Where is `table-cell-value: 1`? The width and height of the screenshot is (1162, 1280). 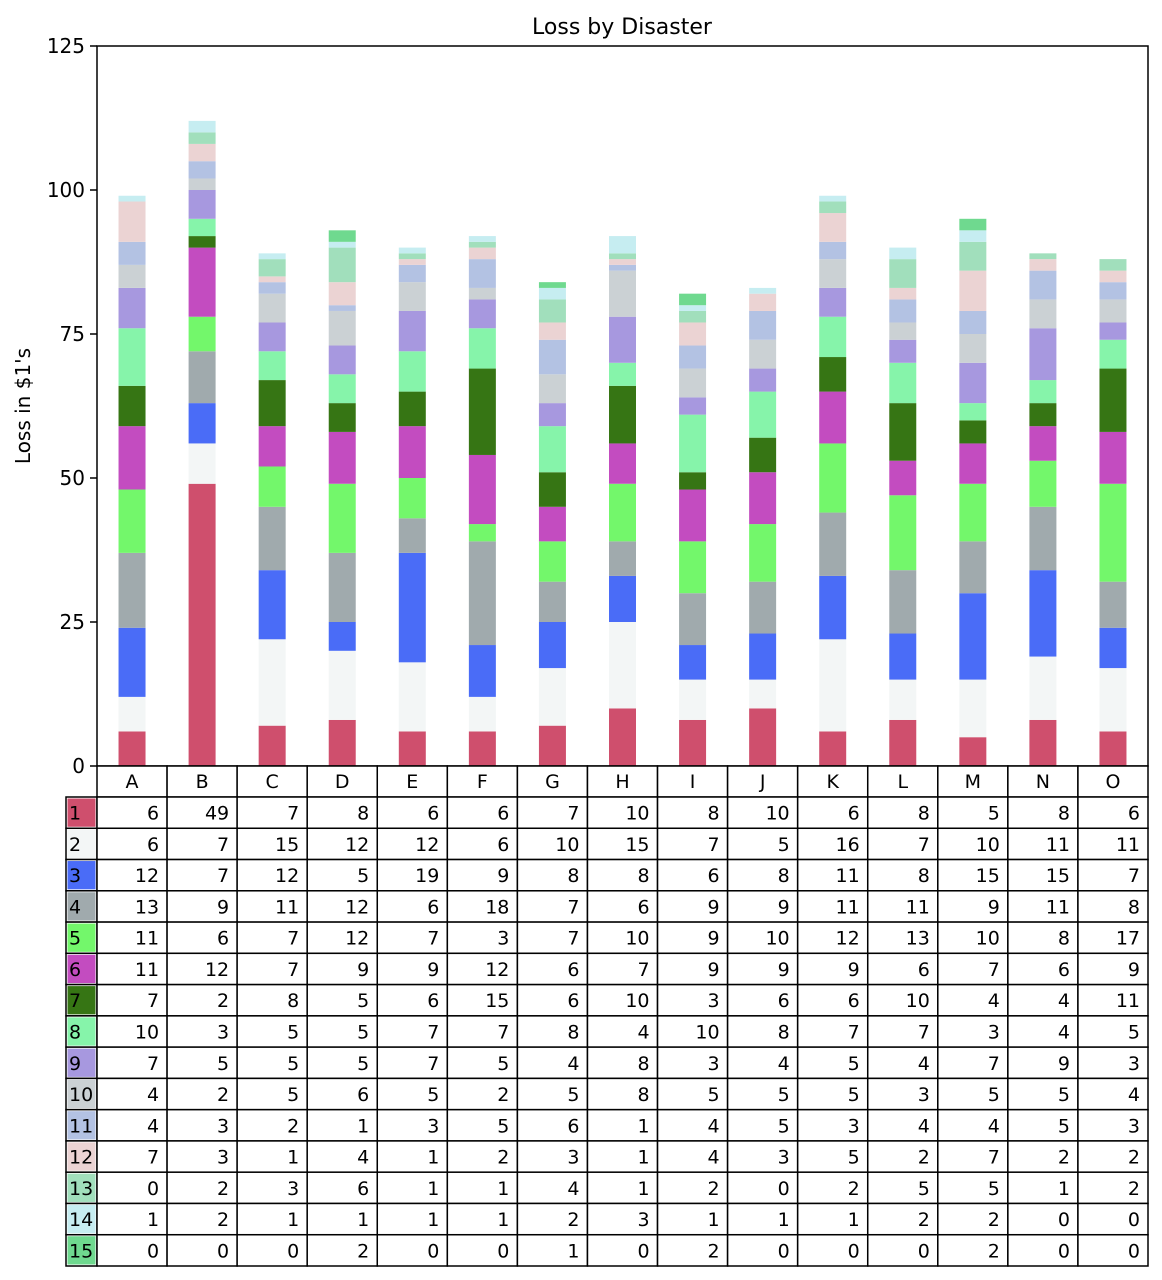
table-cell-value: 1 is located at coordinates (854, 1220).